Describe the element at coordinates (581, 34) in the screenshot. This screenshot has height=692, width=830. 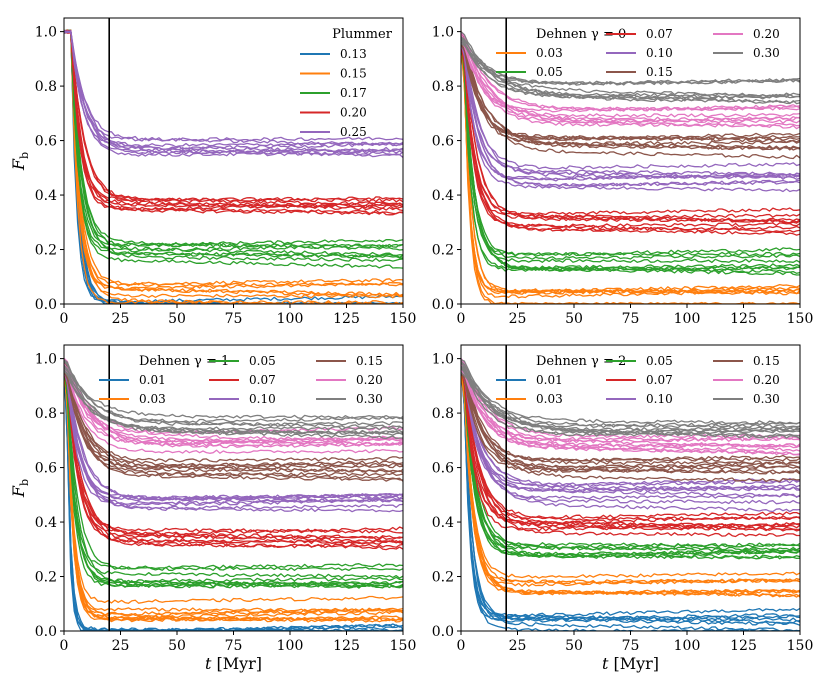
I see `legend-title: Dehnen γ = 0` at that location.